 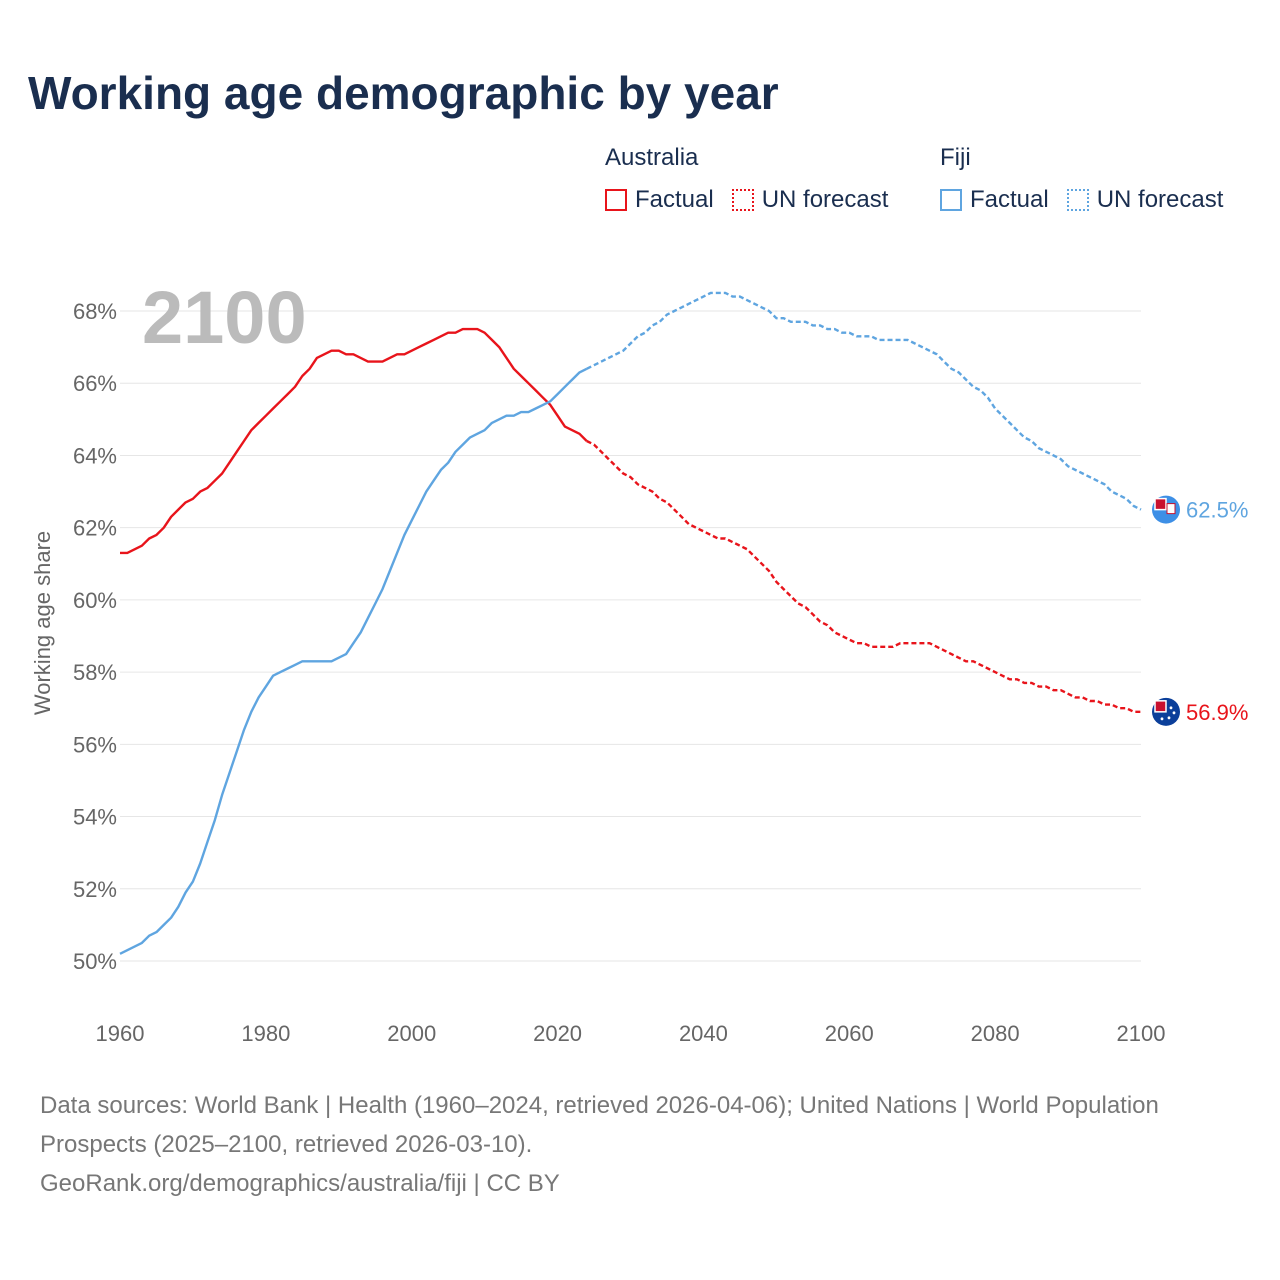 I want to click on australia-factual-line, so click(x=354, y=441).